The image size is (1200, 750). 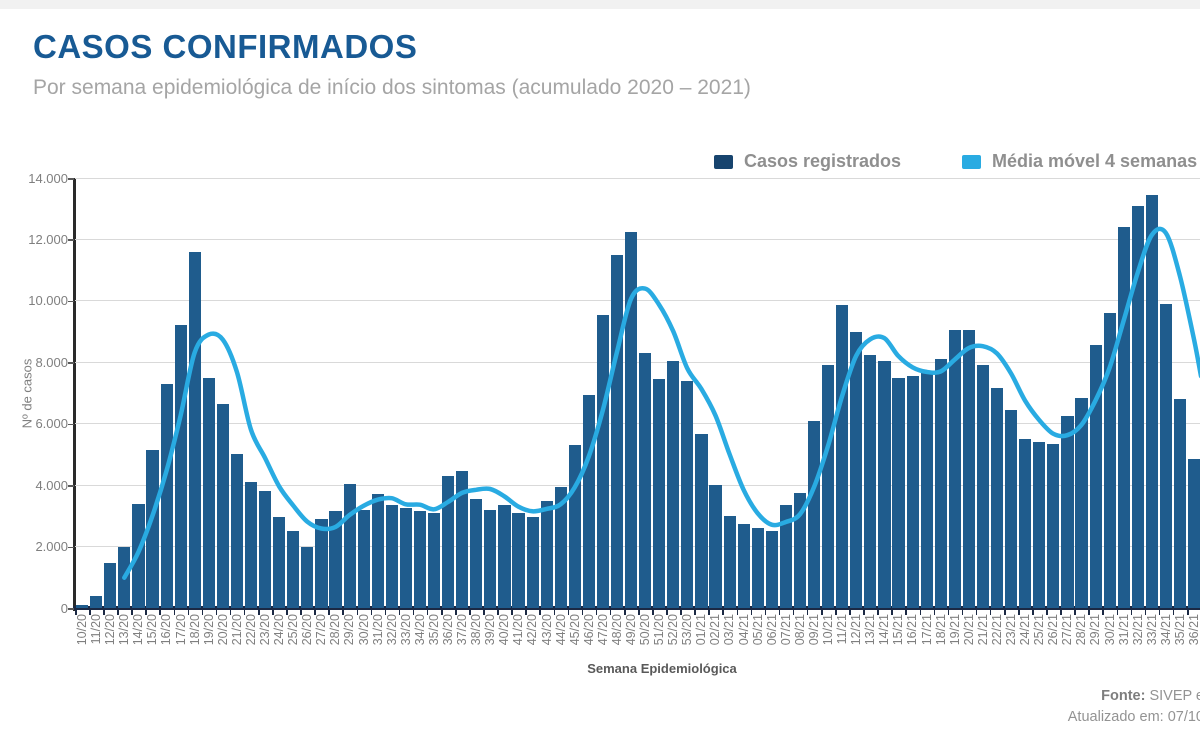 What do you see at coordinates (1067, 630) in the screenshot?
I see `x-tick-label: 27/21` at bounding box center [1067, 630].